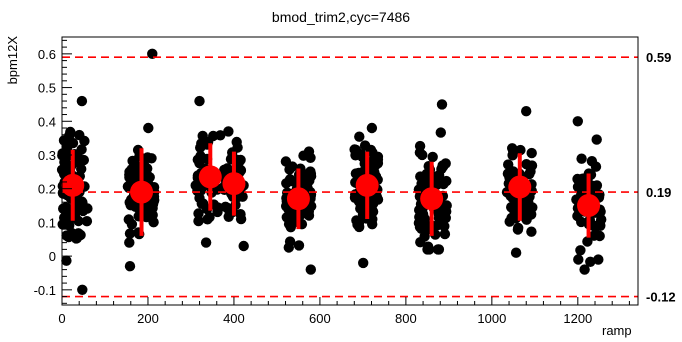  Describe the element at coordinates (406, 318) in the screenshot. I see `x-tick-label: 800` at that location.